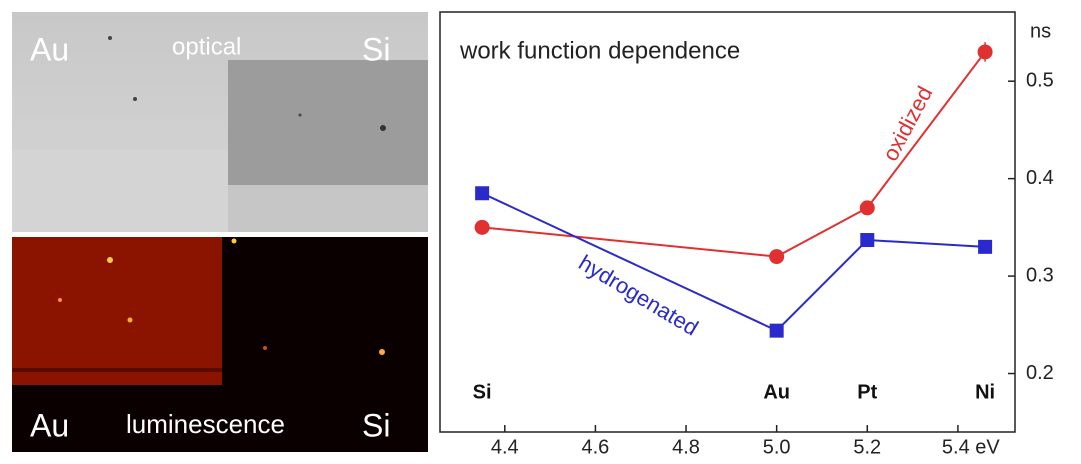 This screenshot has width=1081, height=464. What do you see at coordinates (1040, 178) in the screenshot?
I see `y-tick-label: 0.4` at bounding box center [1040, 178].